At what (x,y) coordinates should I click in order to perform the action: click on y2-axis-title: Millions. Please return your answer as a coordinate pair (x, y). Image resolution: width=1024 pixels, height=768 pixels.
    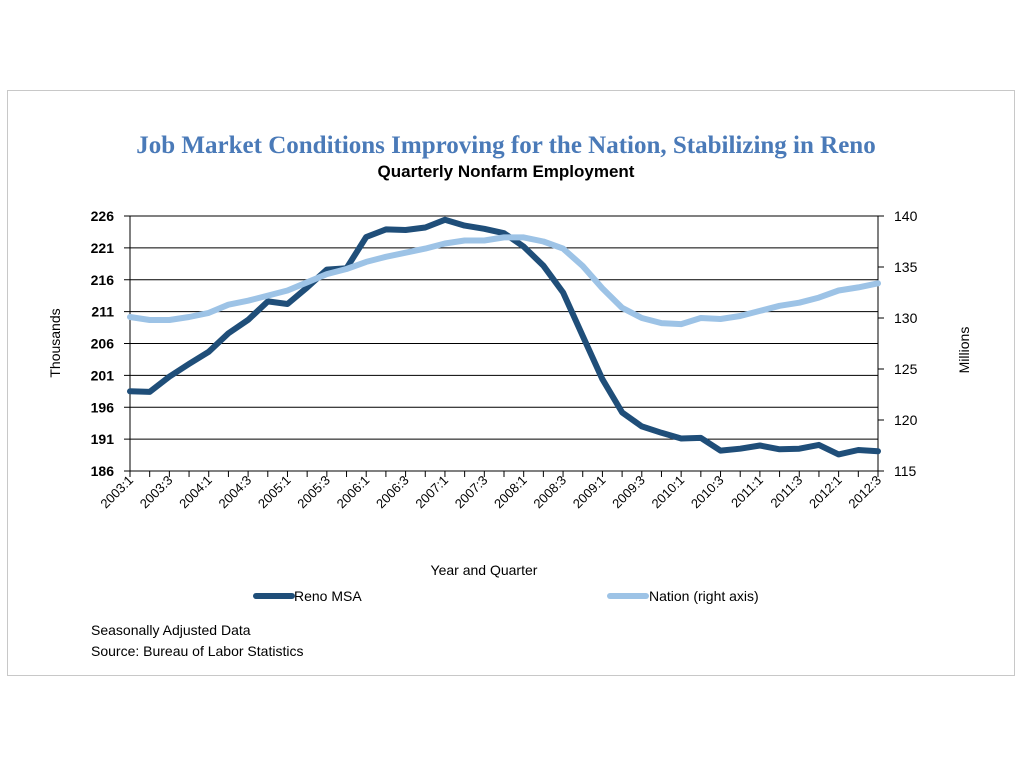
    Looking at the image, I should click on (964, 350).